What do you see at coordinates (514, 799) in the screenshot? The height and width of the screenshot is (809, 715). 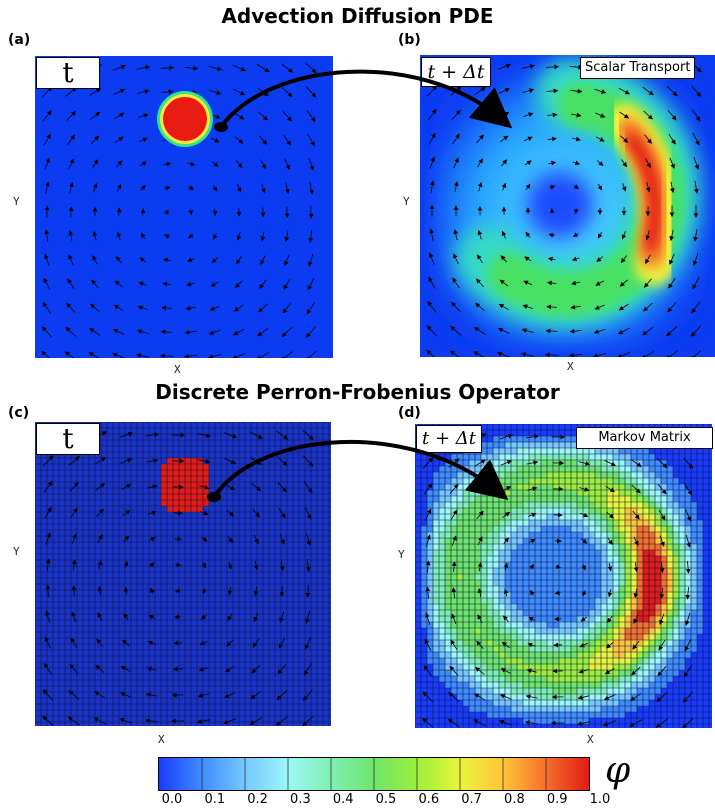 I see `colorbar-tick-label: 0.8` at bounding box center [514, 799].